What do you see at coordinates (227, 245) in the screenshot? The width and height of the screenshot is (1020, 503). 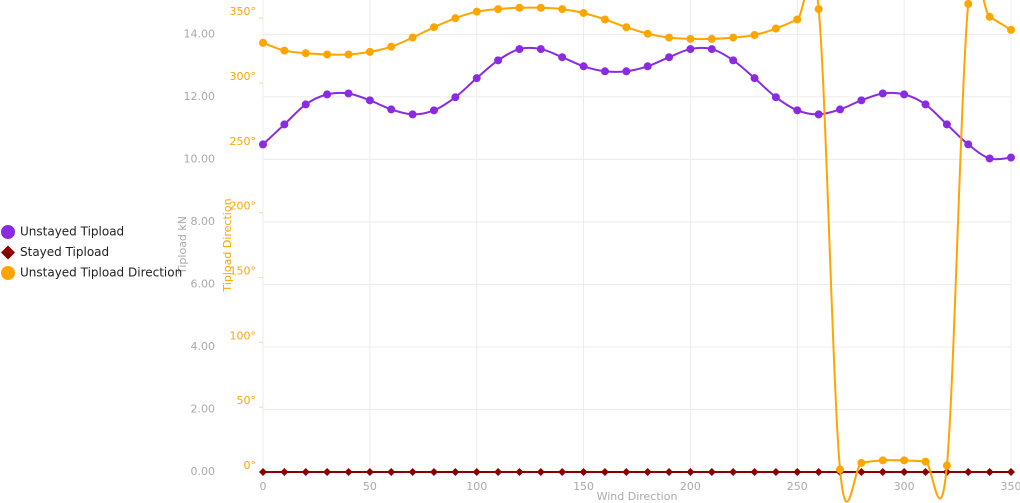 I see `y2-axis-title: Tipload Direction` at bounding box center [227, 245].